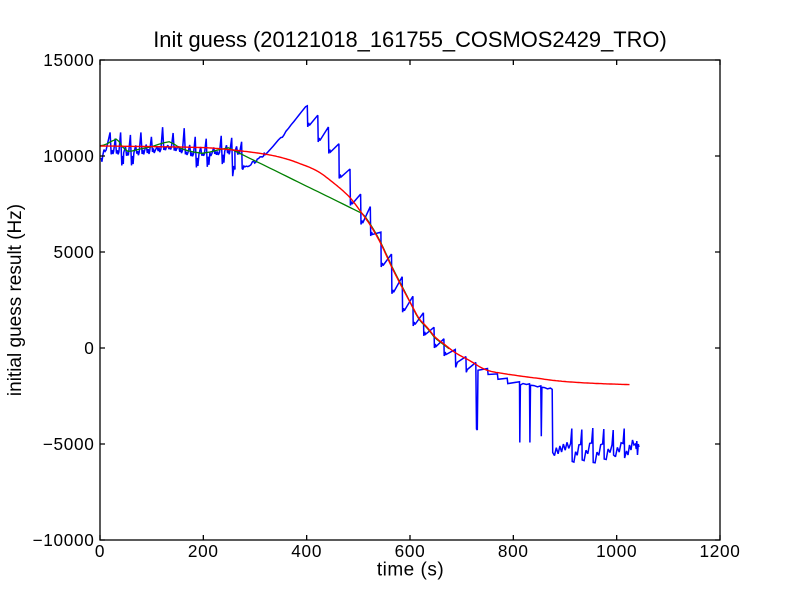  I want to click on svg-text: 400, so click(306, 551).